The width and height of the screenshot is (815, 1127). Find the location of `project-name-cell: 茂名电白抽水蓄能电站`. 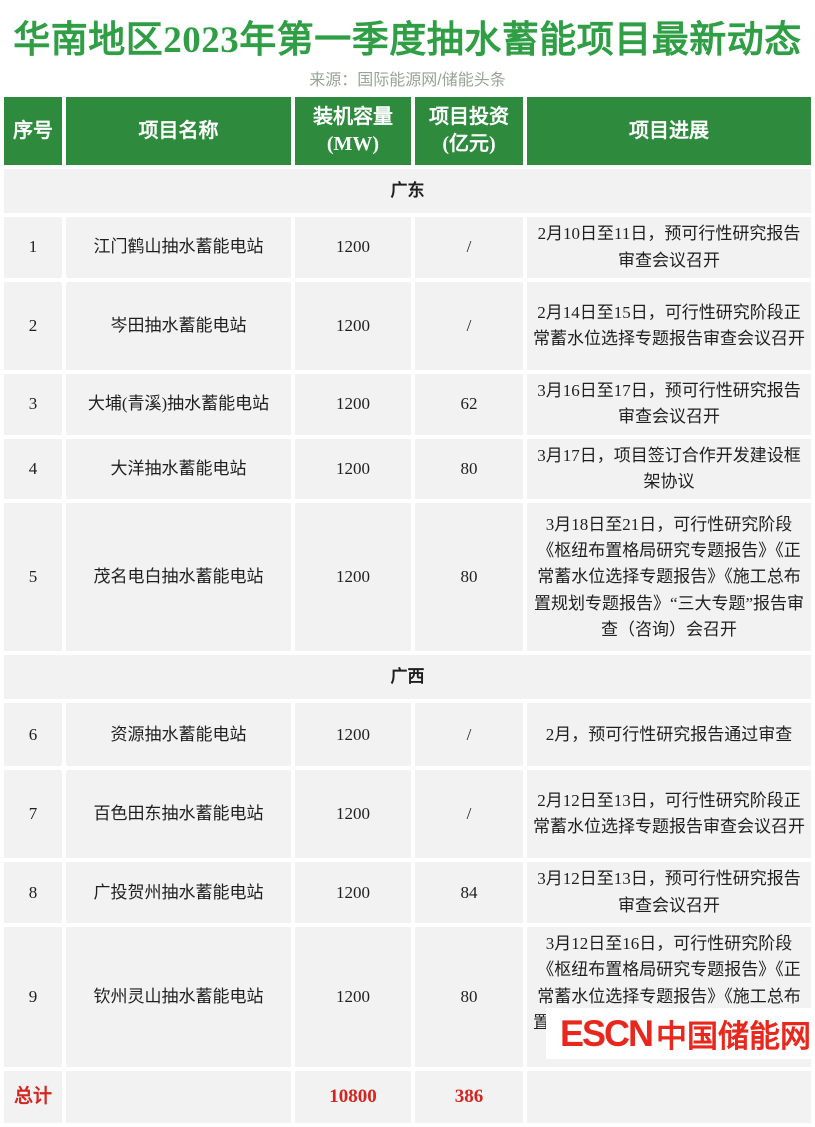

project-name-cell: 茂名电白抽水蓄能电站 is located at coordinates (178, 577).